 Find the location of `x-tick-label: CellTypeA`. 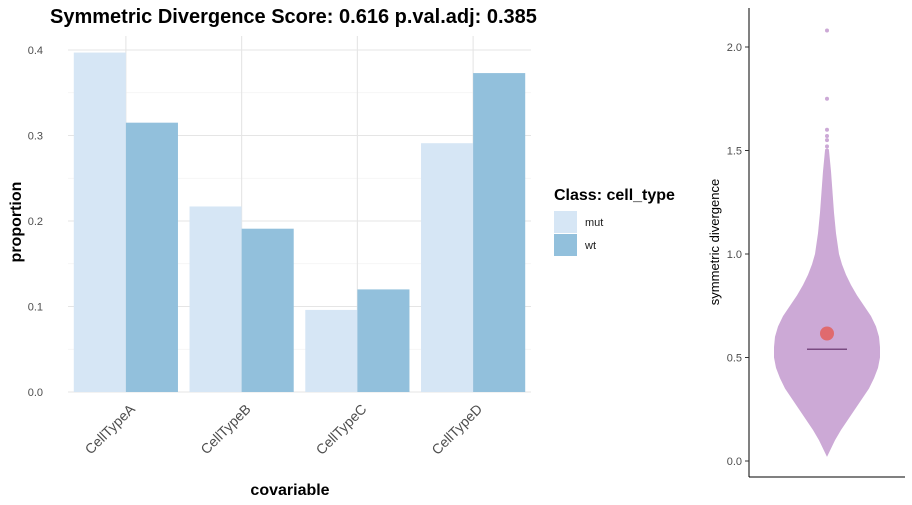

x-tick-label: CellTypeA is located at coordinates (110, 428).